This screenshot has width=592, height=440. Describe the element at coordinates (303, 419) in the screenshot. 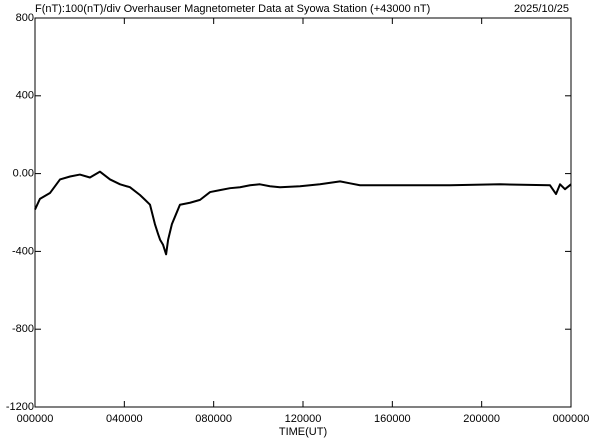

I see `x-tick-label: 120000` at that location.